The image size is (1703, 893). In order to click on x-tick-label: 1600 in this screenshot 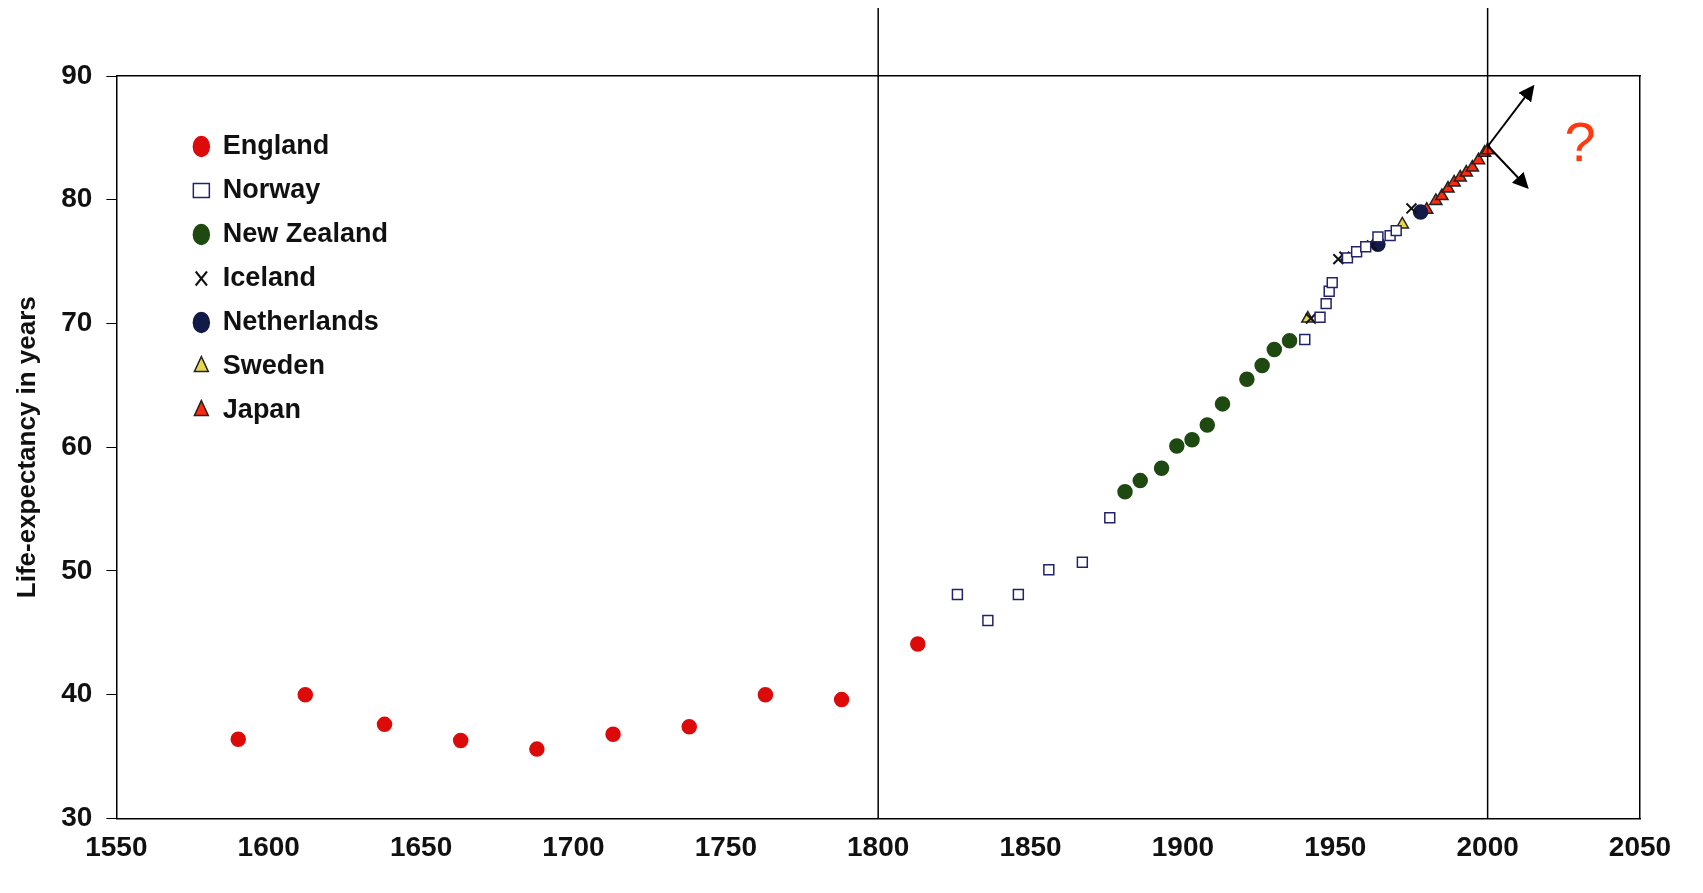, I will do `click(268, 846)`.